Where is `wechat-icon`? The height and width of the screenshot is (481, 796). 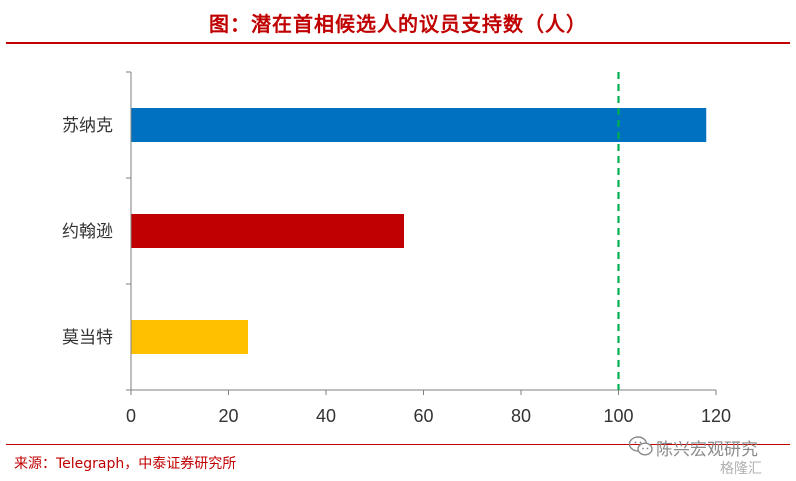 wechat-icon is located at coordinates (640, 446).